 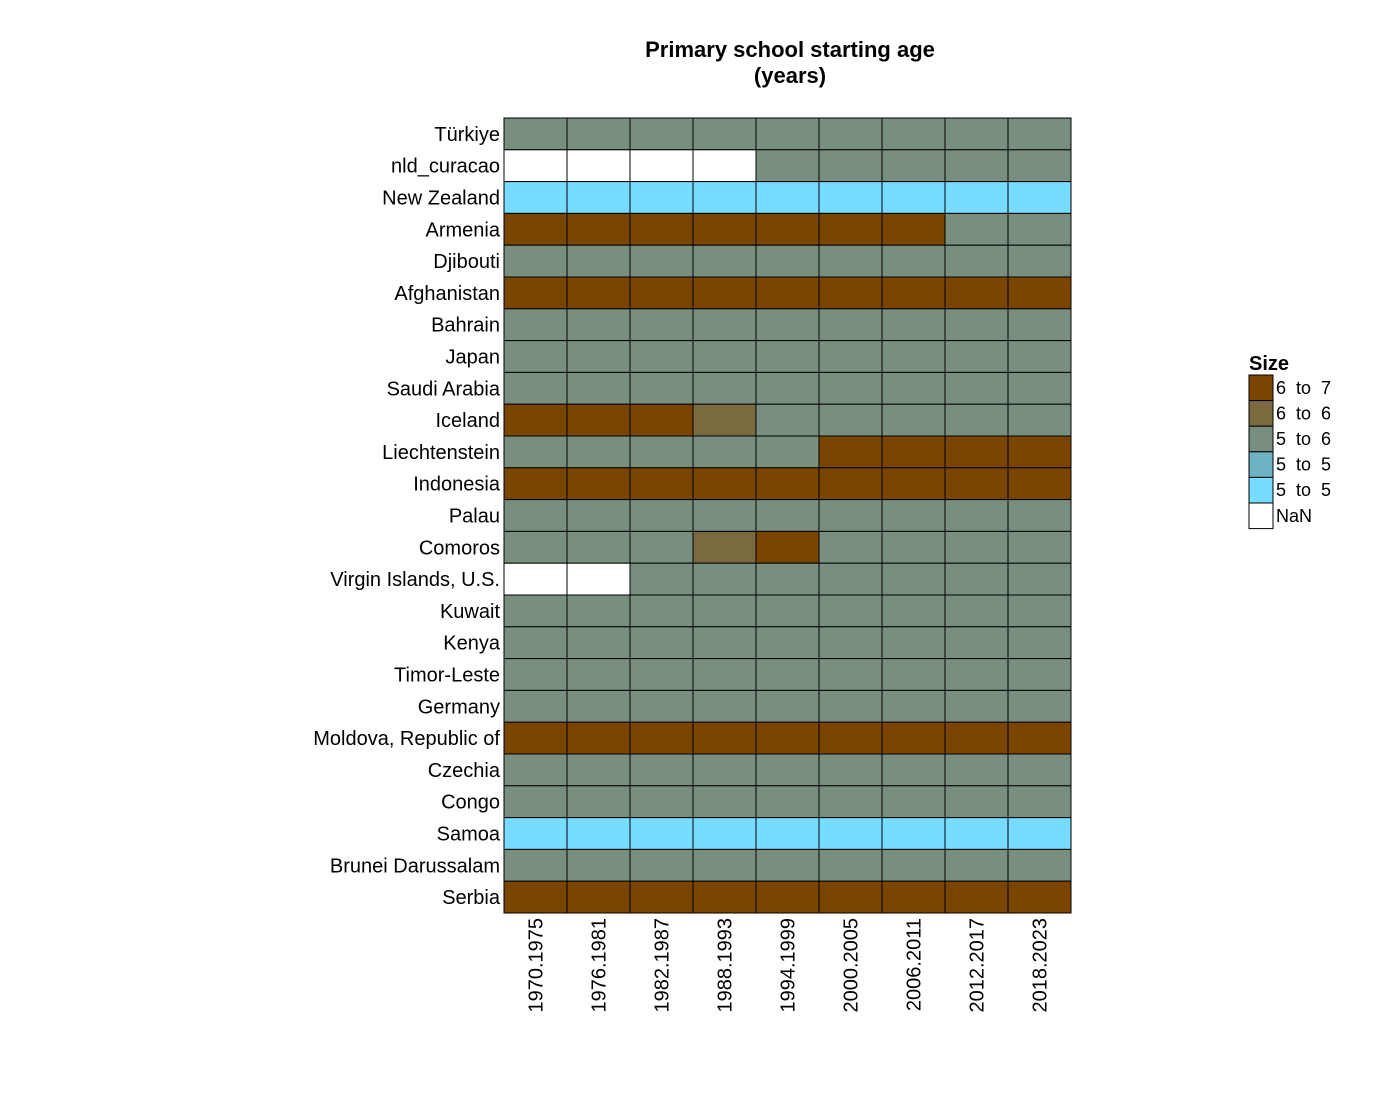 I want to click on y-axis-label: Czechia, so click(x=464, y=771).